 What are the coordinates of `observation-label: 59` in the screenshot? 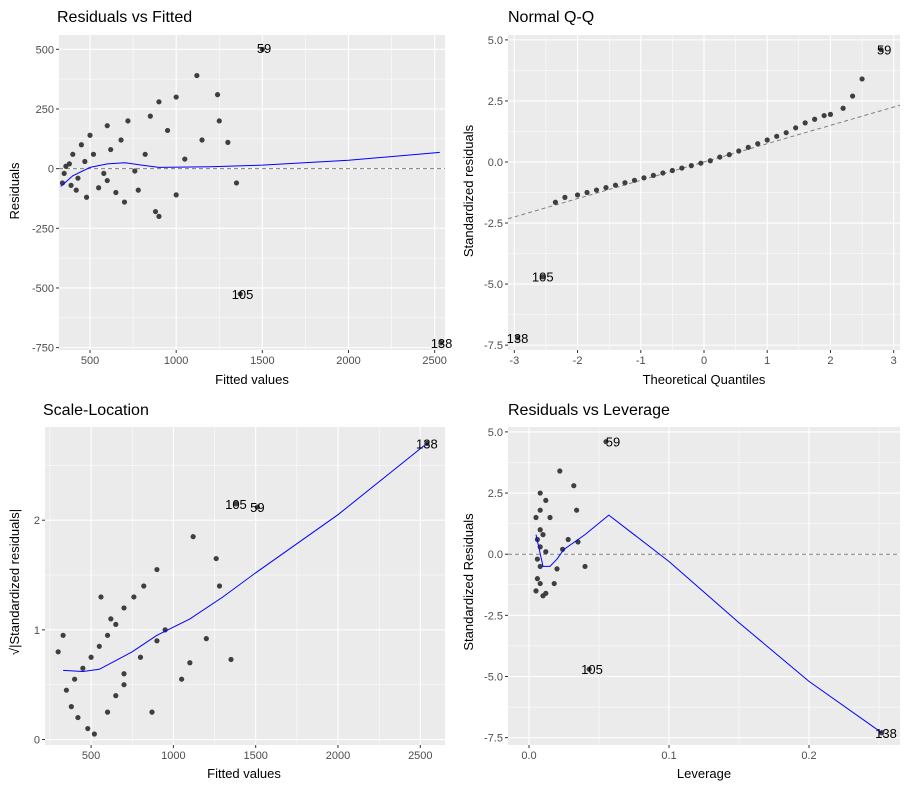 It's located at (264, 48).